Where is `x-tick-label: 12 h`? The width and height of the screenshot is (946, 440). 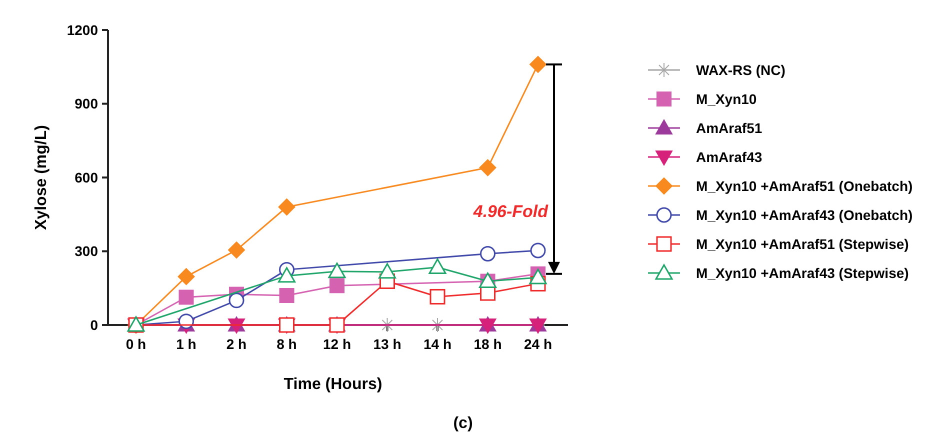
x-tick-label: 12 h is located at coordinates (337, 344).